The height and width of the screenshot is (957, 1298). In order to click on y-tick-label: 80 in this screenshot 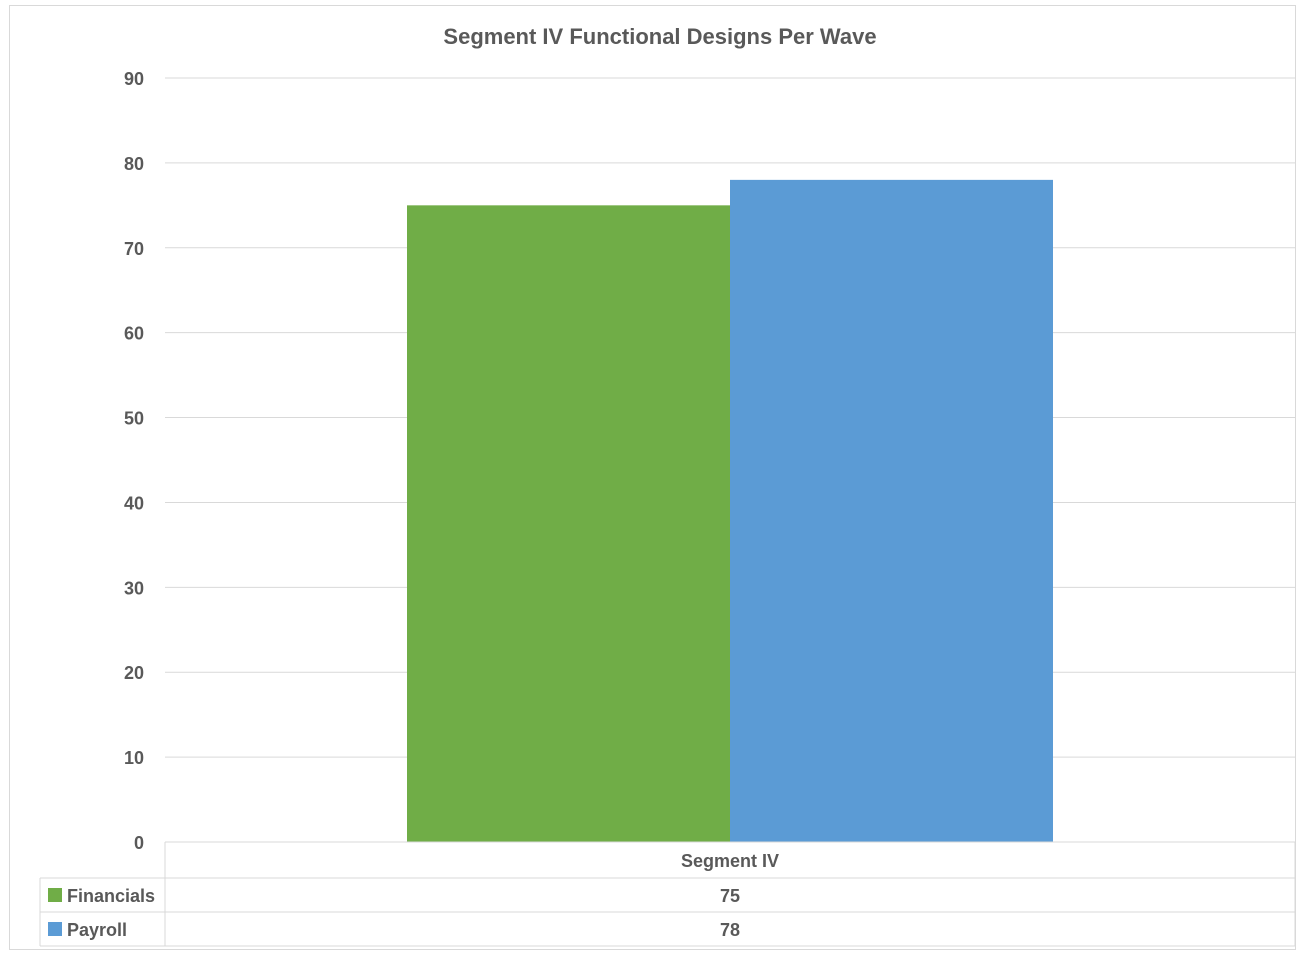, I will do `click(134, 164)`.